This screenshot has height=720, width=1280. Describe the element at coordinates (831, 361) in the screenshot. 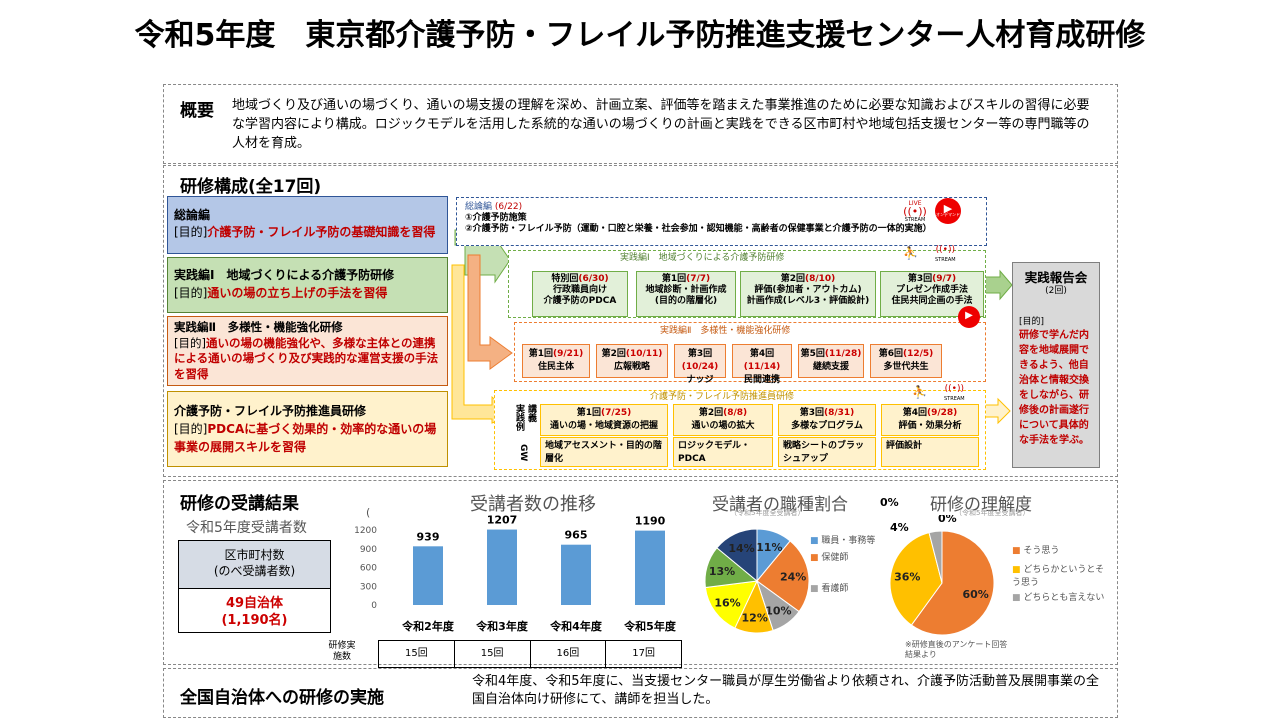

I see `jissen2-session: 第5回(11/28) 継続支援` at that location.